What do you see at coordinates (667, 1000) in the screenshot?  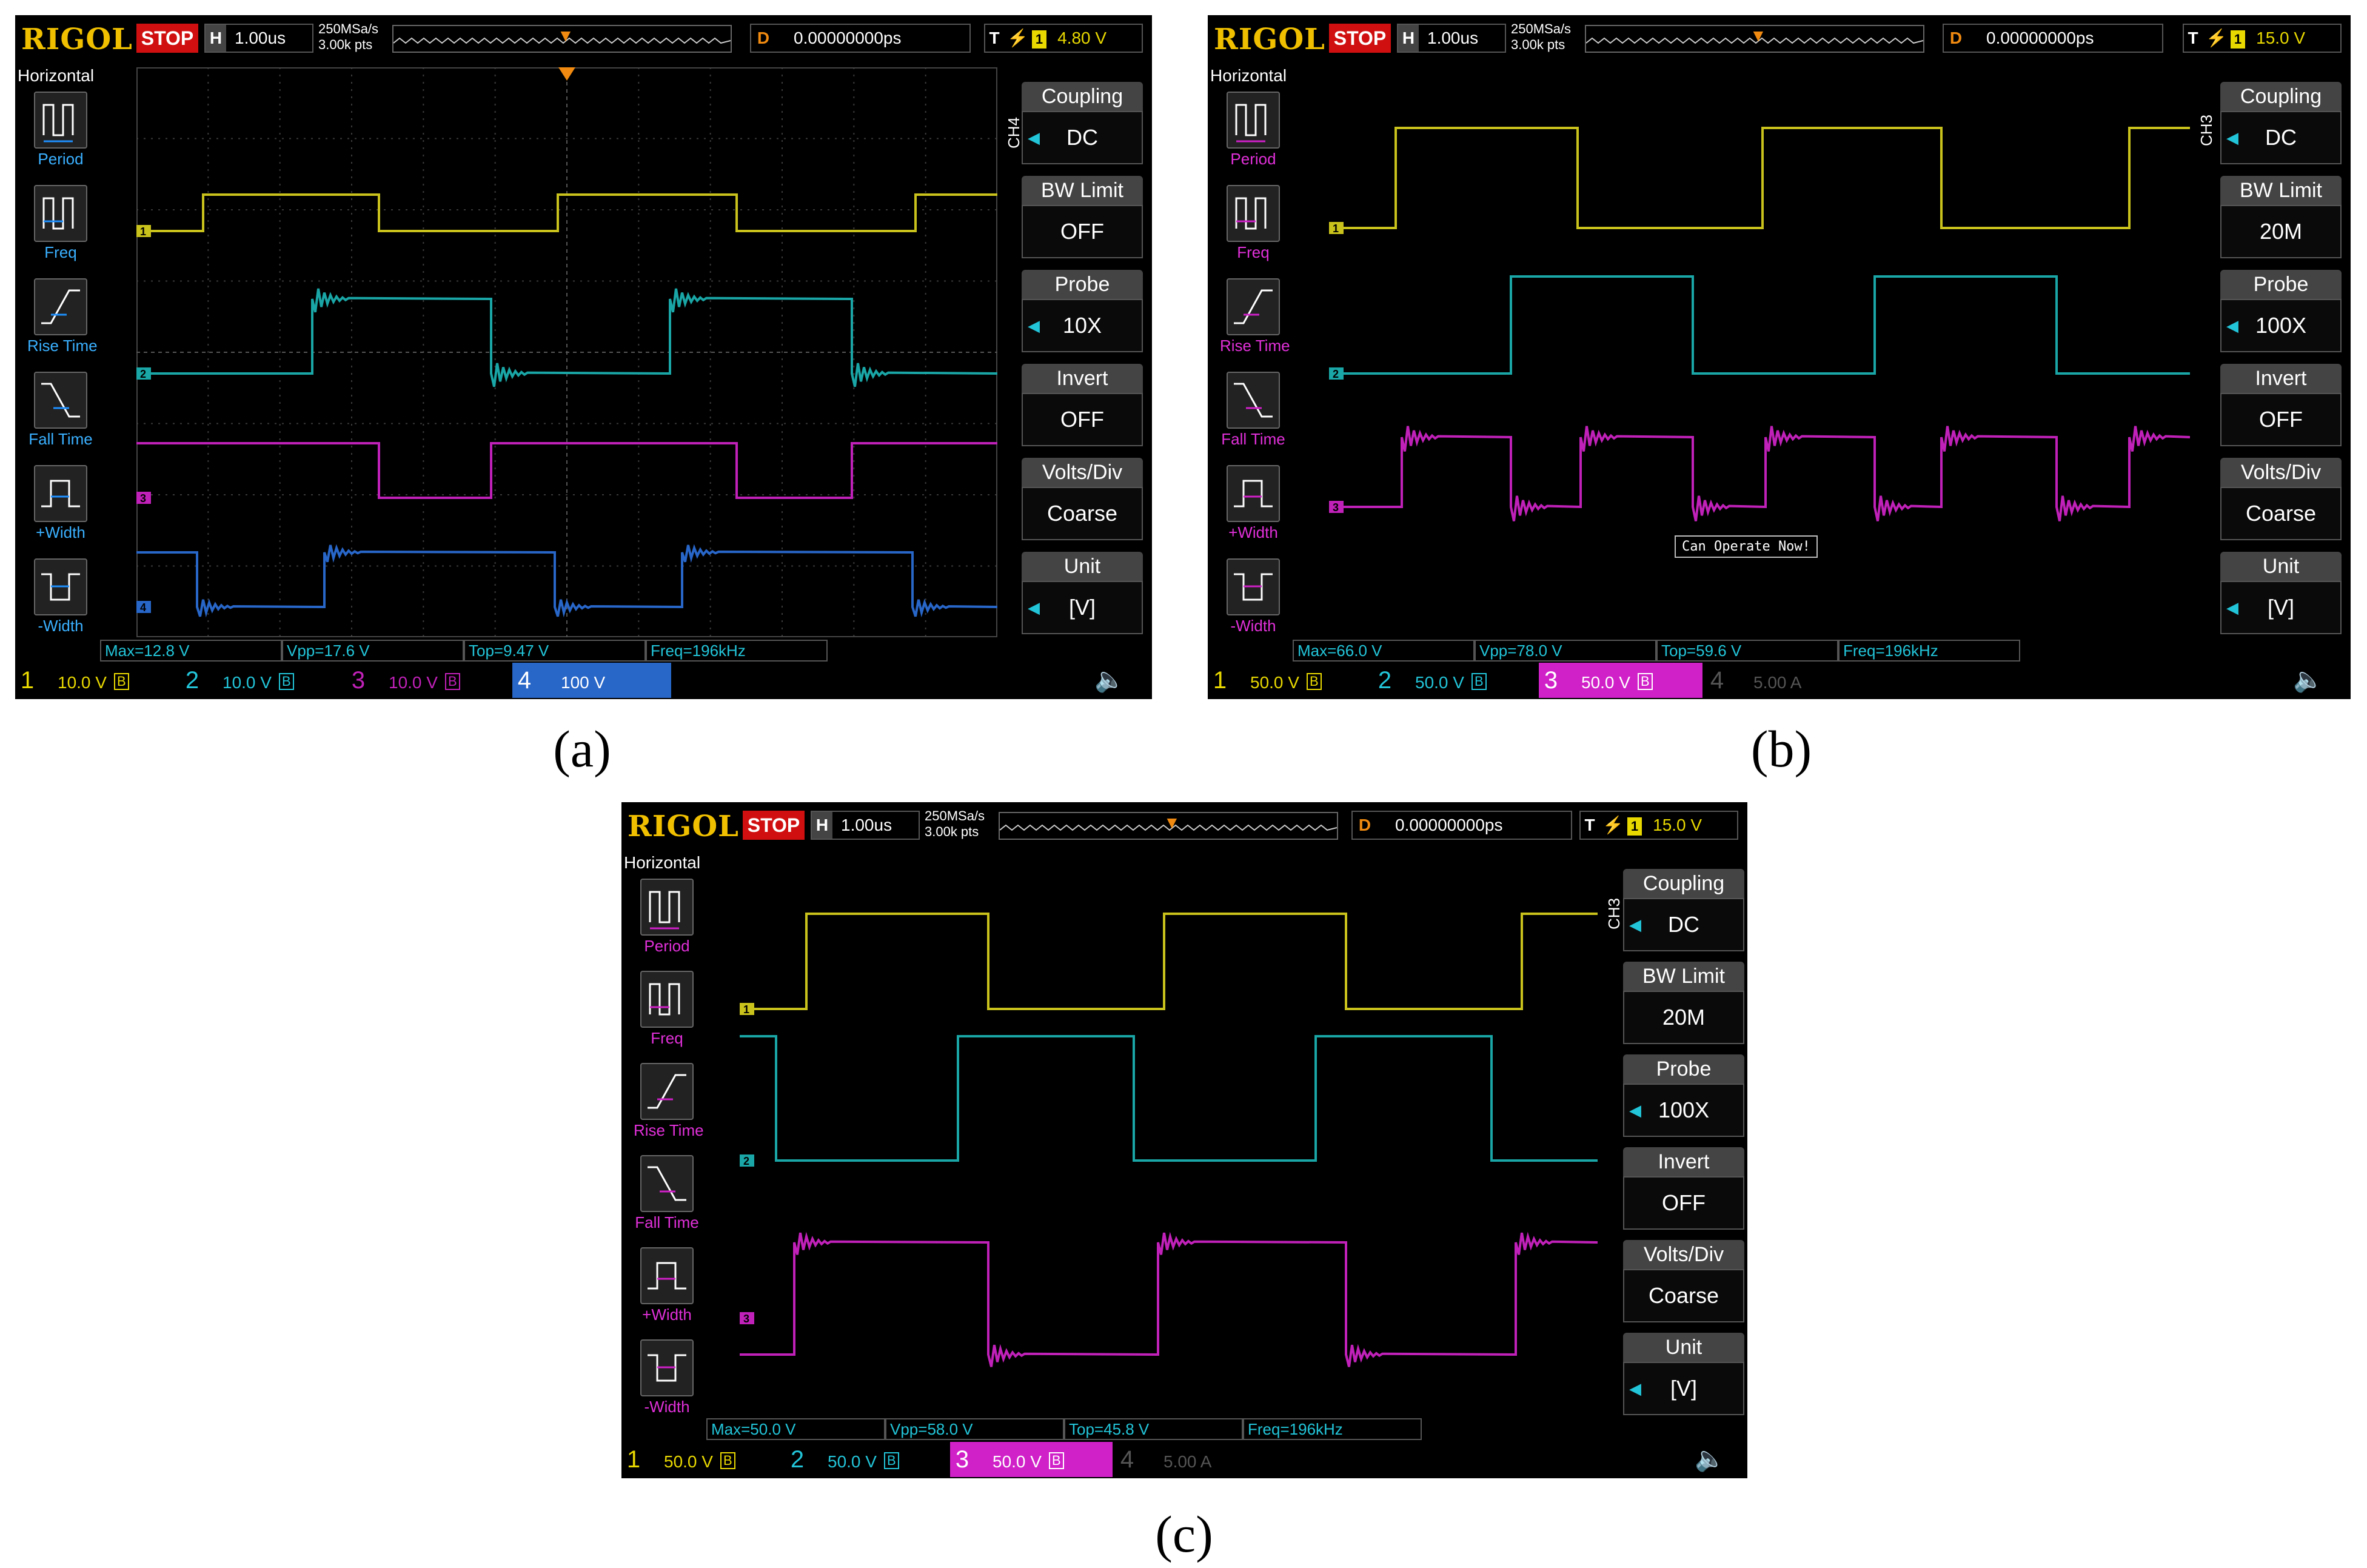 I see `freq-icon` at bounding box center [667, 1000].